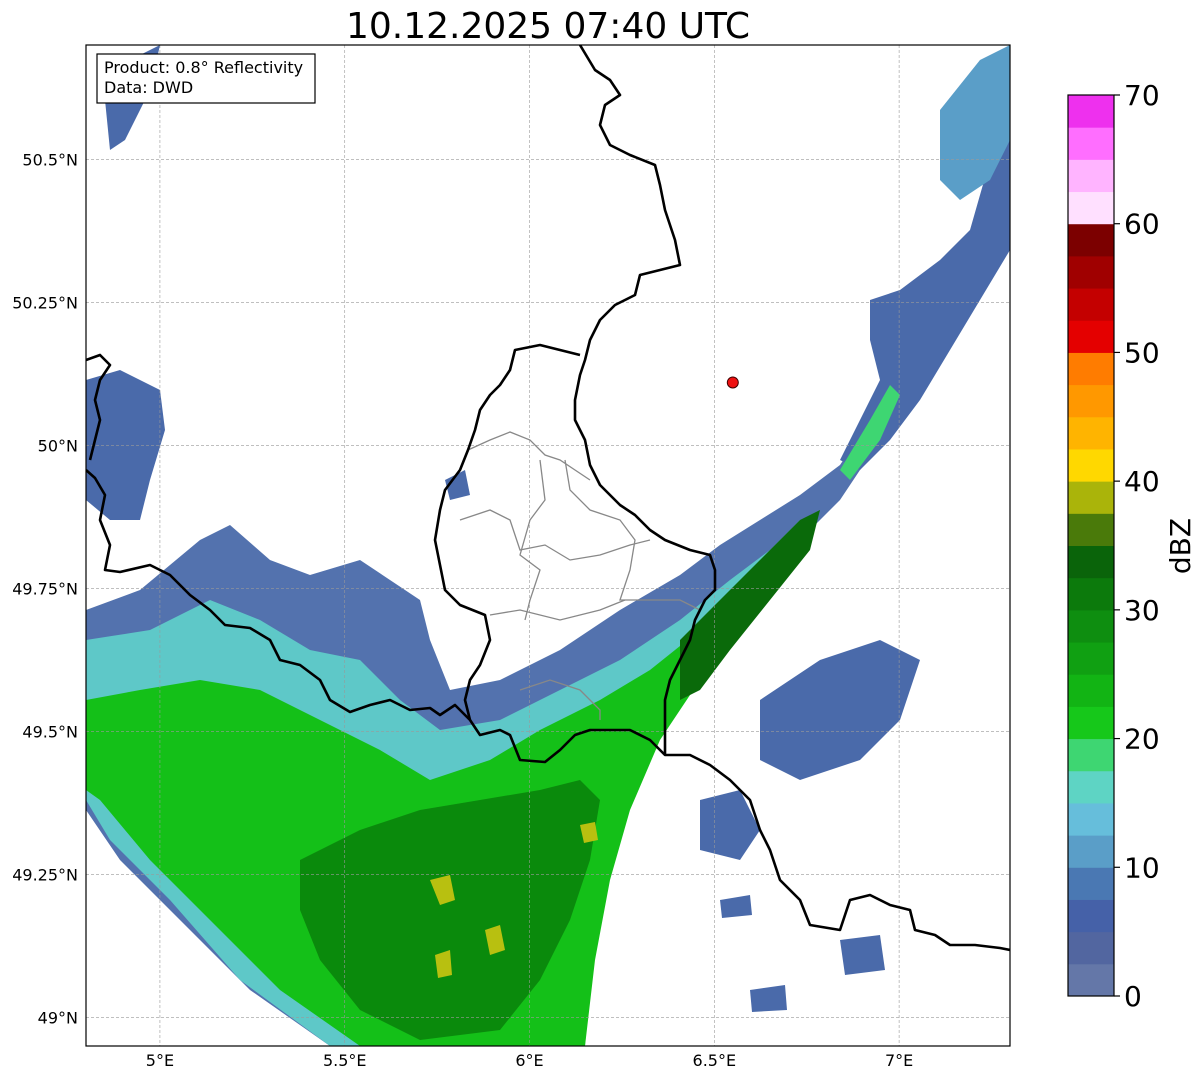 The height and width of the screenshot is (1081, 1202). I want to click on colorbar-tick-label-3: 30, so click(1142, 610).